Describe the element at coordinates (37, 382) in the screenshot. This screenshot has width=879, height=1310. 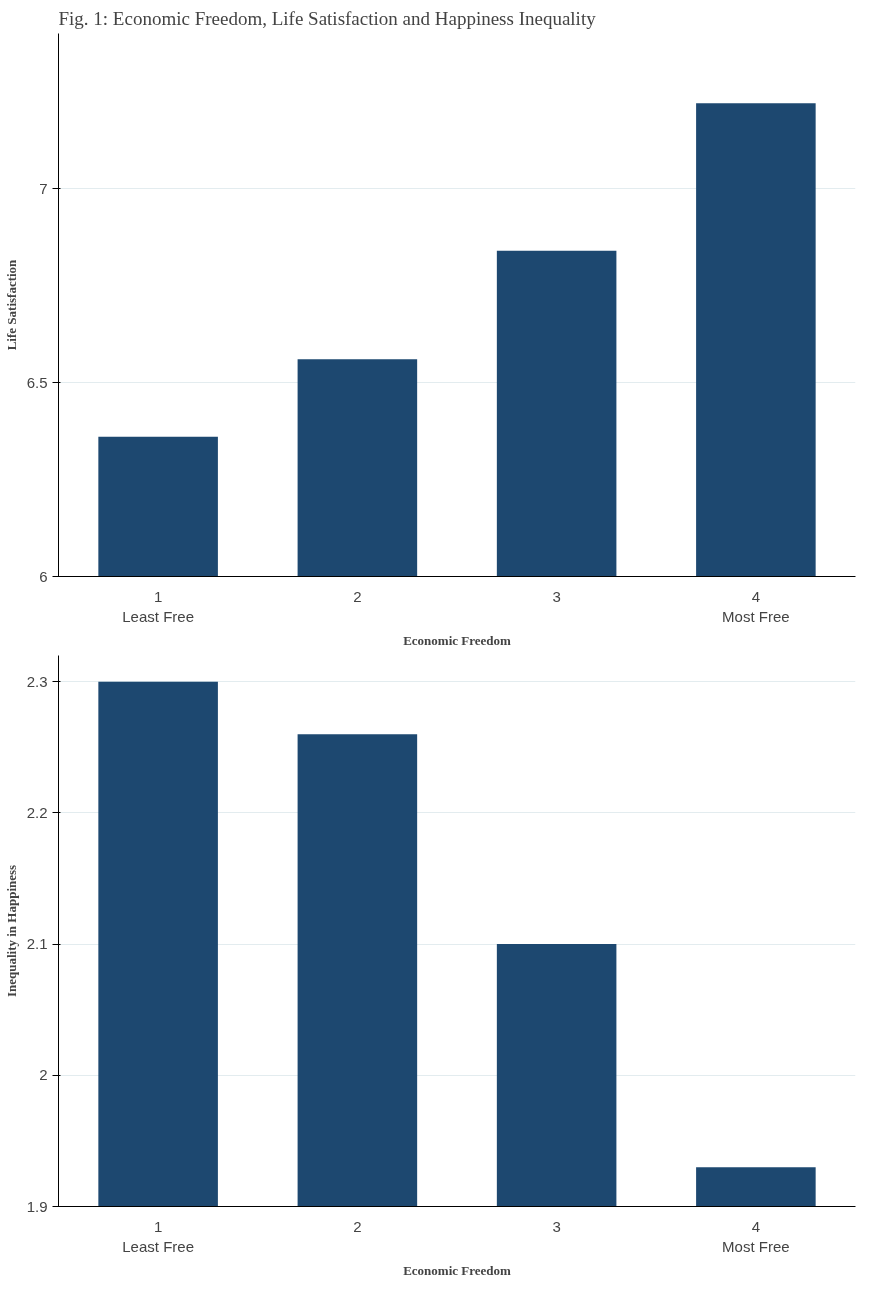
I see `y-tick-label: 6.5` at that location.